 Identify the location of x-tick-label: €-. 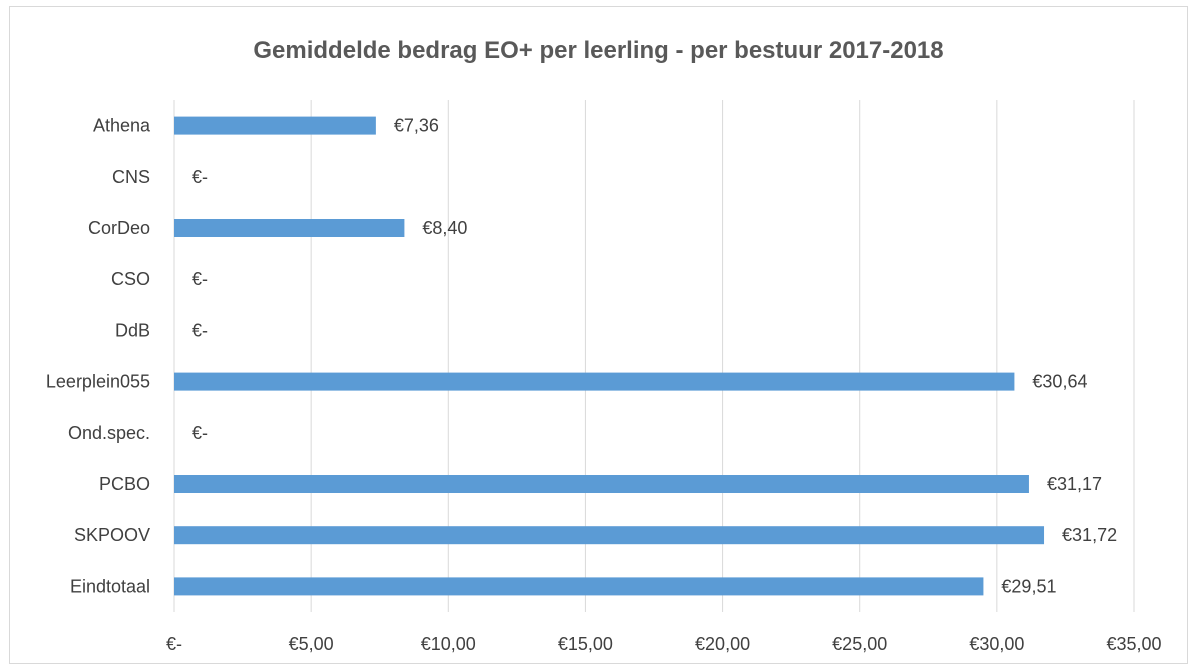
(174, 644).